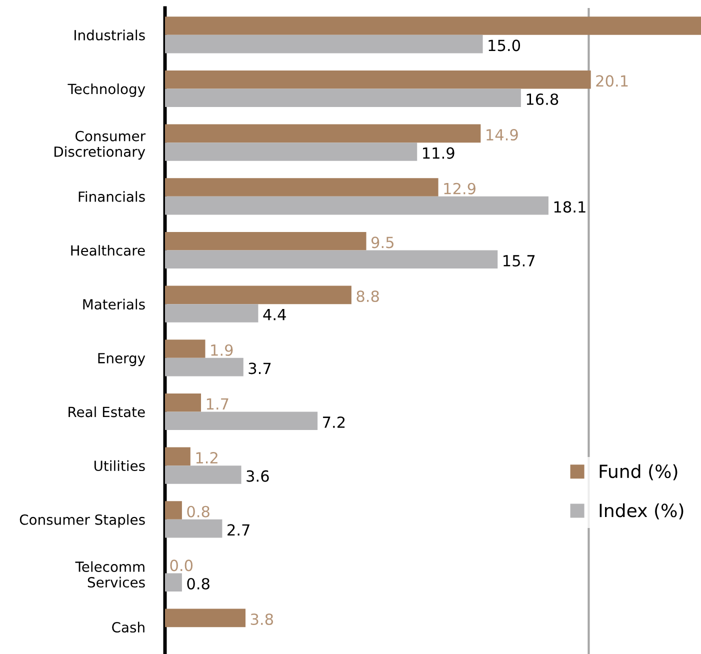 This screenshot has height=654, width=701. Describe the element at coordinates (122, 359) in the screenshot. I see `y-tick-label: Energy` at that location.